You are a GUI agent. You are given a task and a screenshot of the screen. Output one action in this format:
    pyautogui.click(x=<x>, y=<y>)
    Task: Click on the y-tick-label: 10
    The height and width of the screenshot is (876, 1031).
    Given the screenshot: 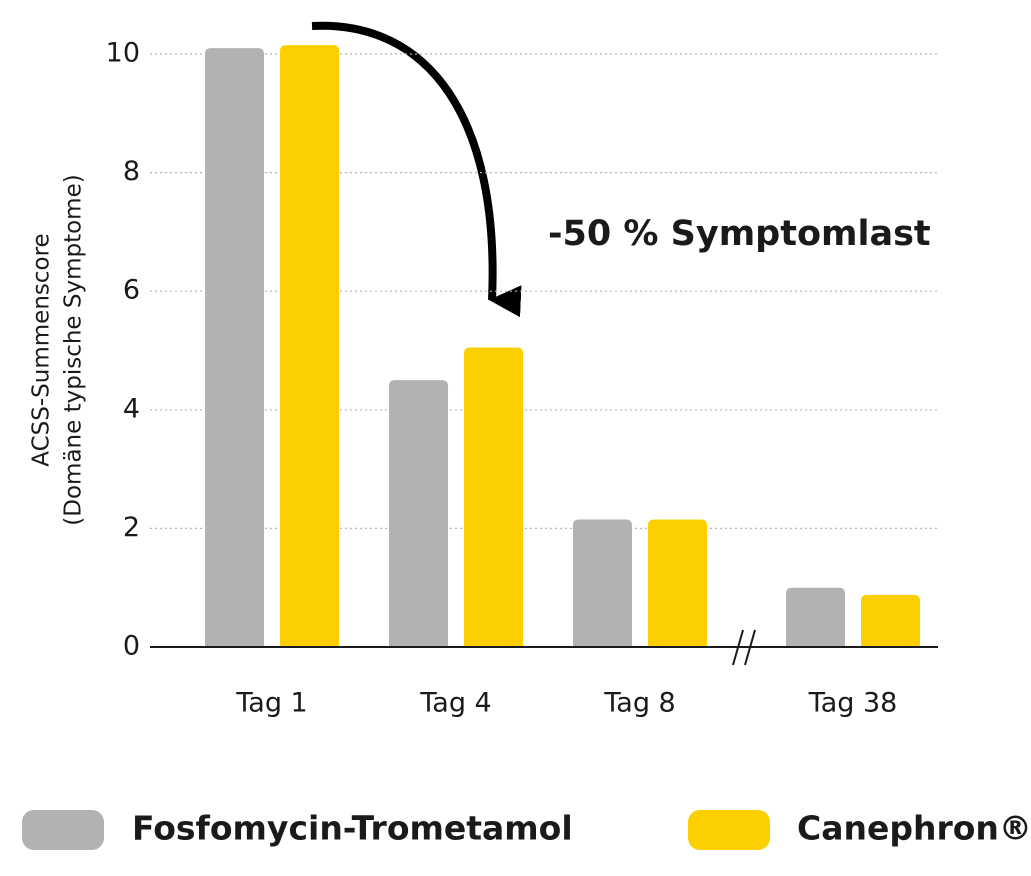 What is the action you would take?
    pyautogui.click(x=123, y=53)
    